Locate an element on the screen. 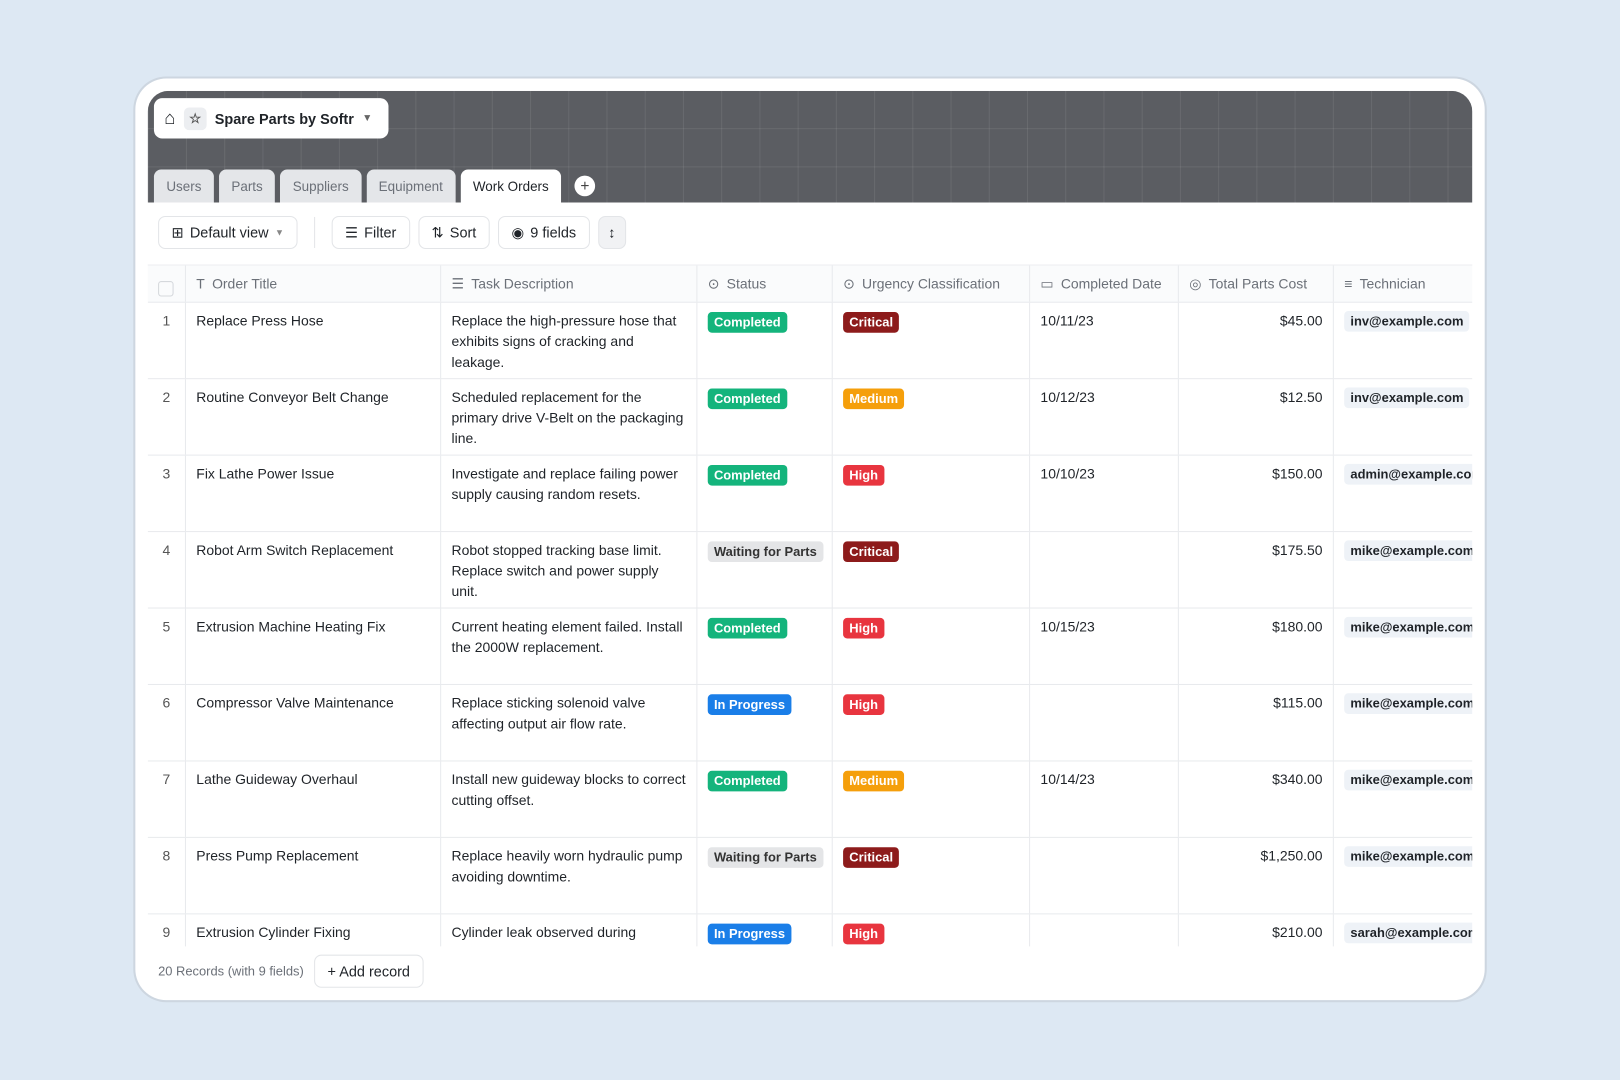  tab-equipment: Equipment is located at coordinates (411, 186).